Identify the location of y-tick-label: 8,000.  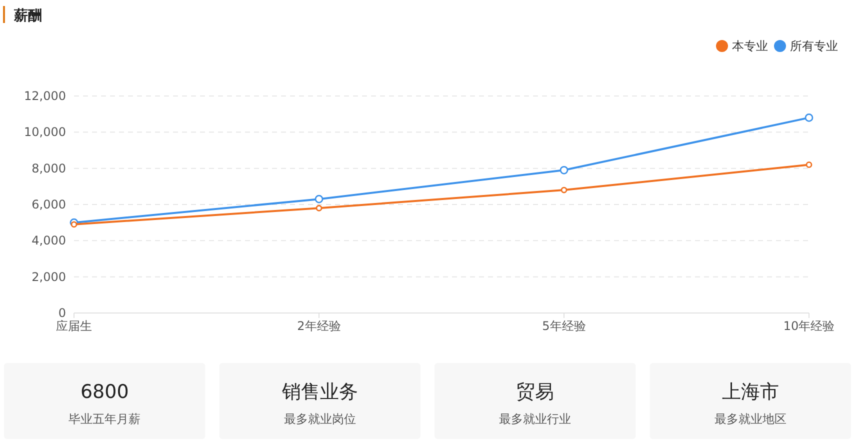
(49, 168).